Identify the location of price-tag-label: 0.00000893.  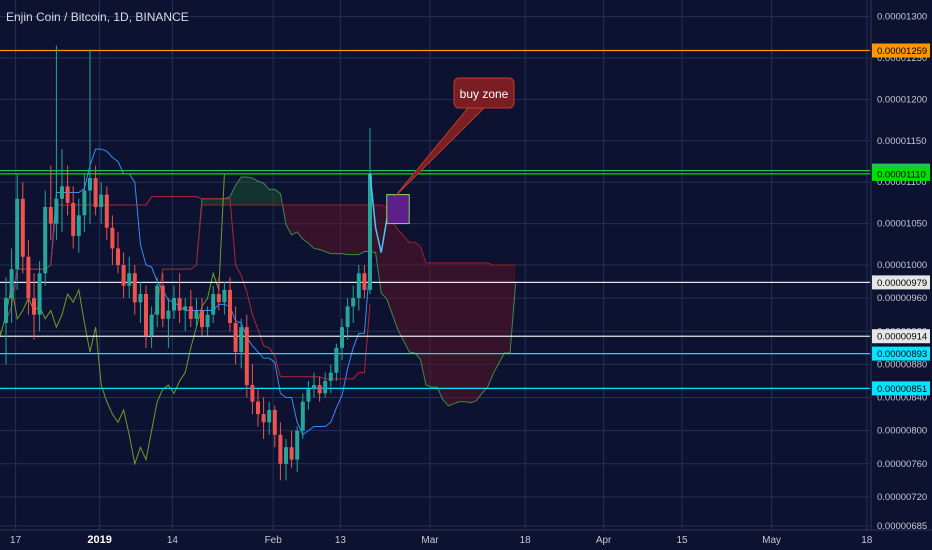
(902, 354).